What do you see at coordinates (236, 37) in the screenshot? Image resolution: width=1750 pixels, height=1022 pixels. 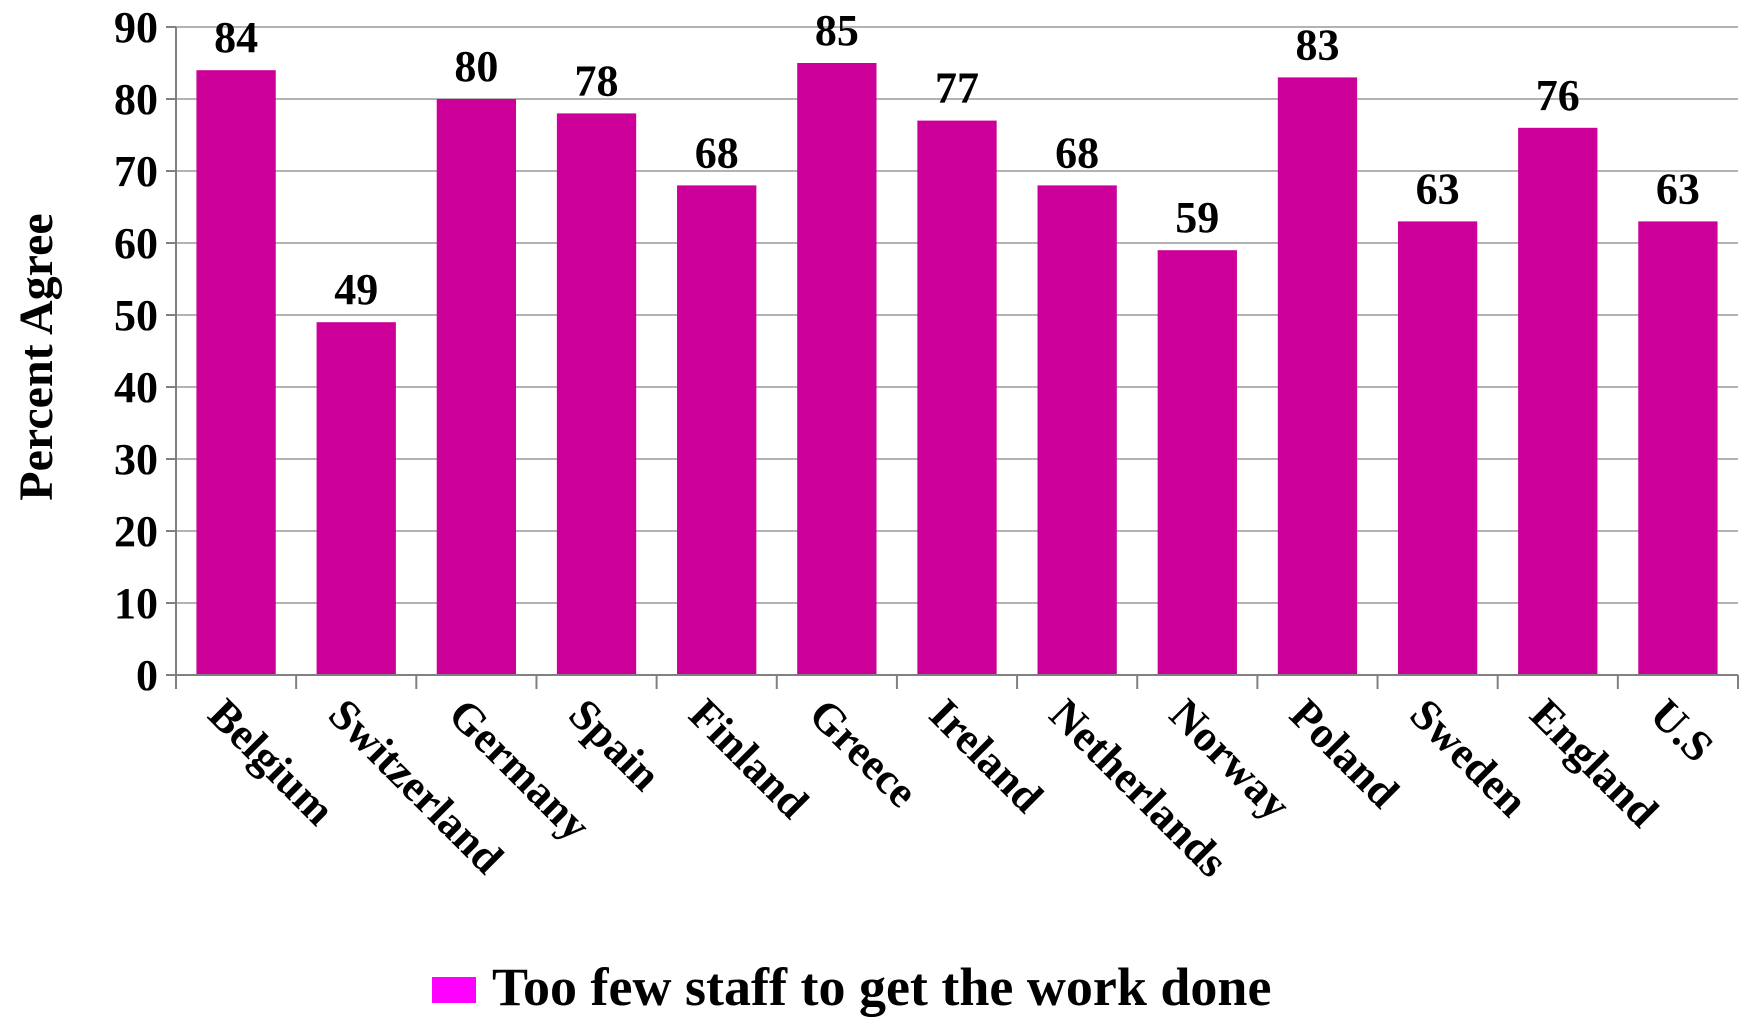 I see `data-label: 84` at bounding box center [236, 37].